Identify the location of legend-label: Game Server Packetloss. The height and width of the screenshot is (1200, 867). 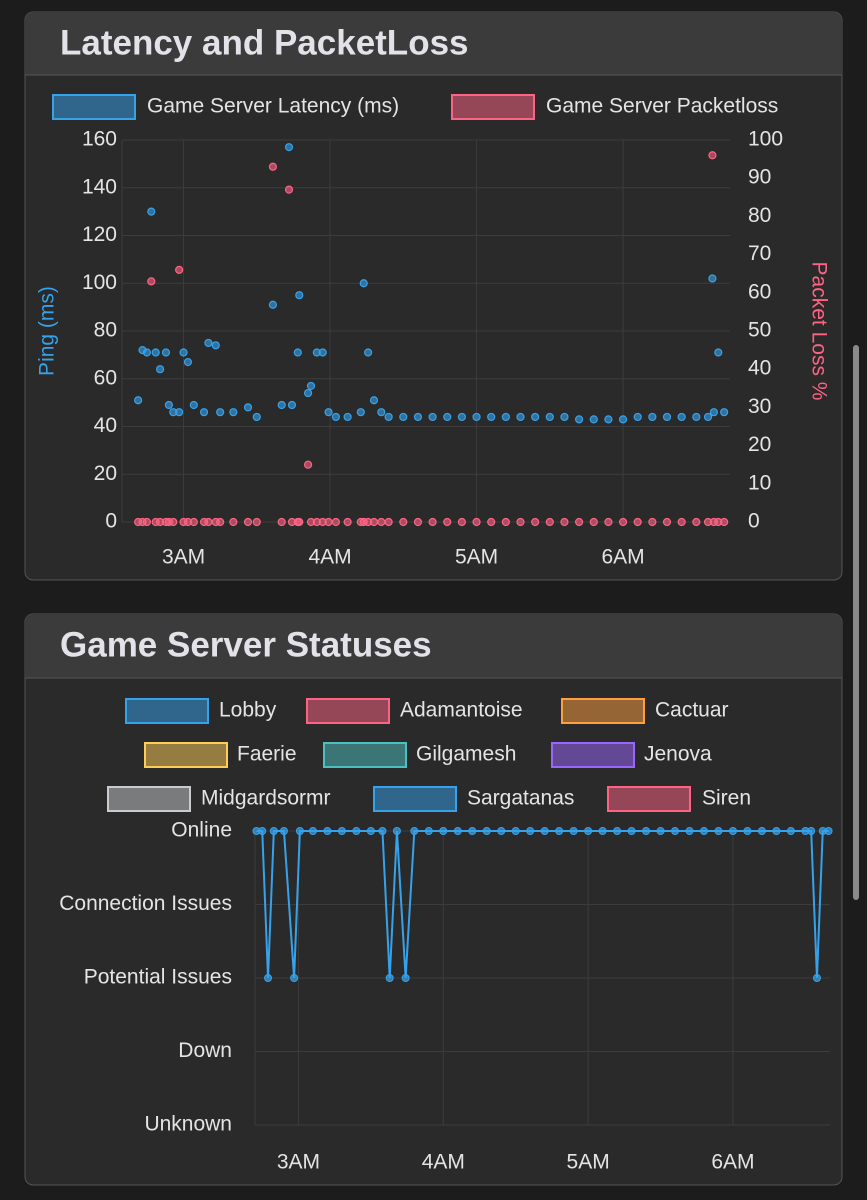
(662, 106).